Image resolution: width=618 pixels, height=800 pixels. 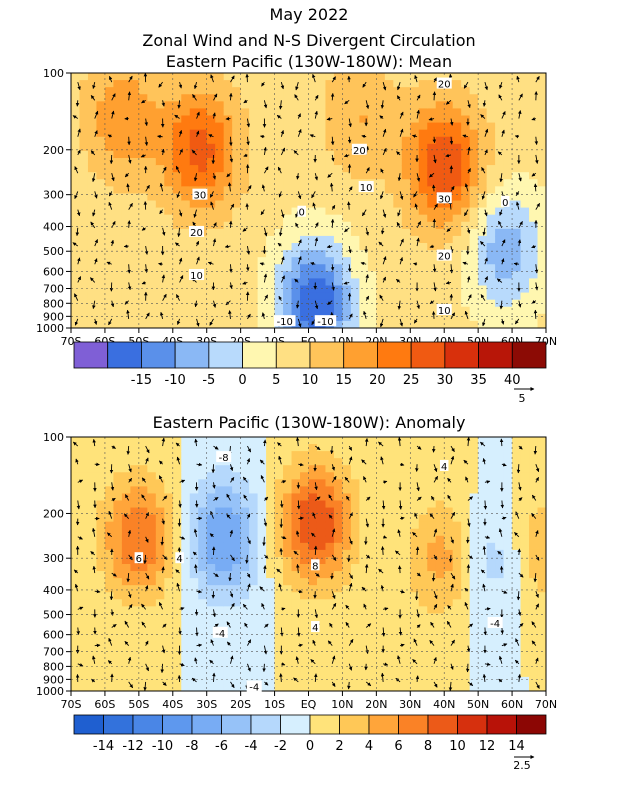 What do you see at coordinates (309, 704) in the screenshot?
I see `x-tick-label: EQ` at bounding box center [309, 704].